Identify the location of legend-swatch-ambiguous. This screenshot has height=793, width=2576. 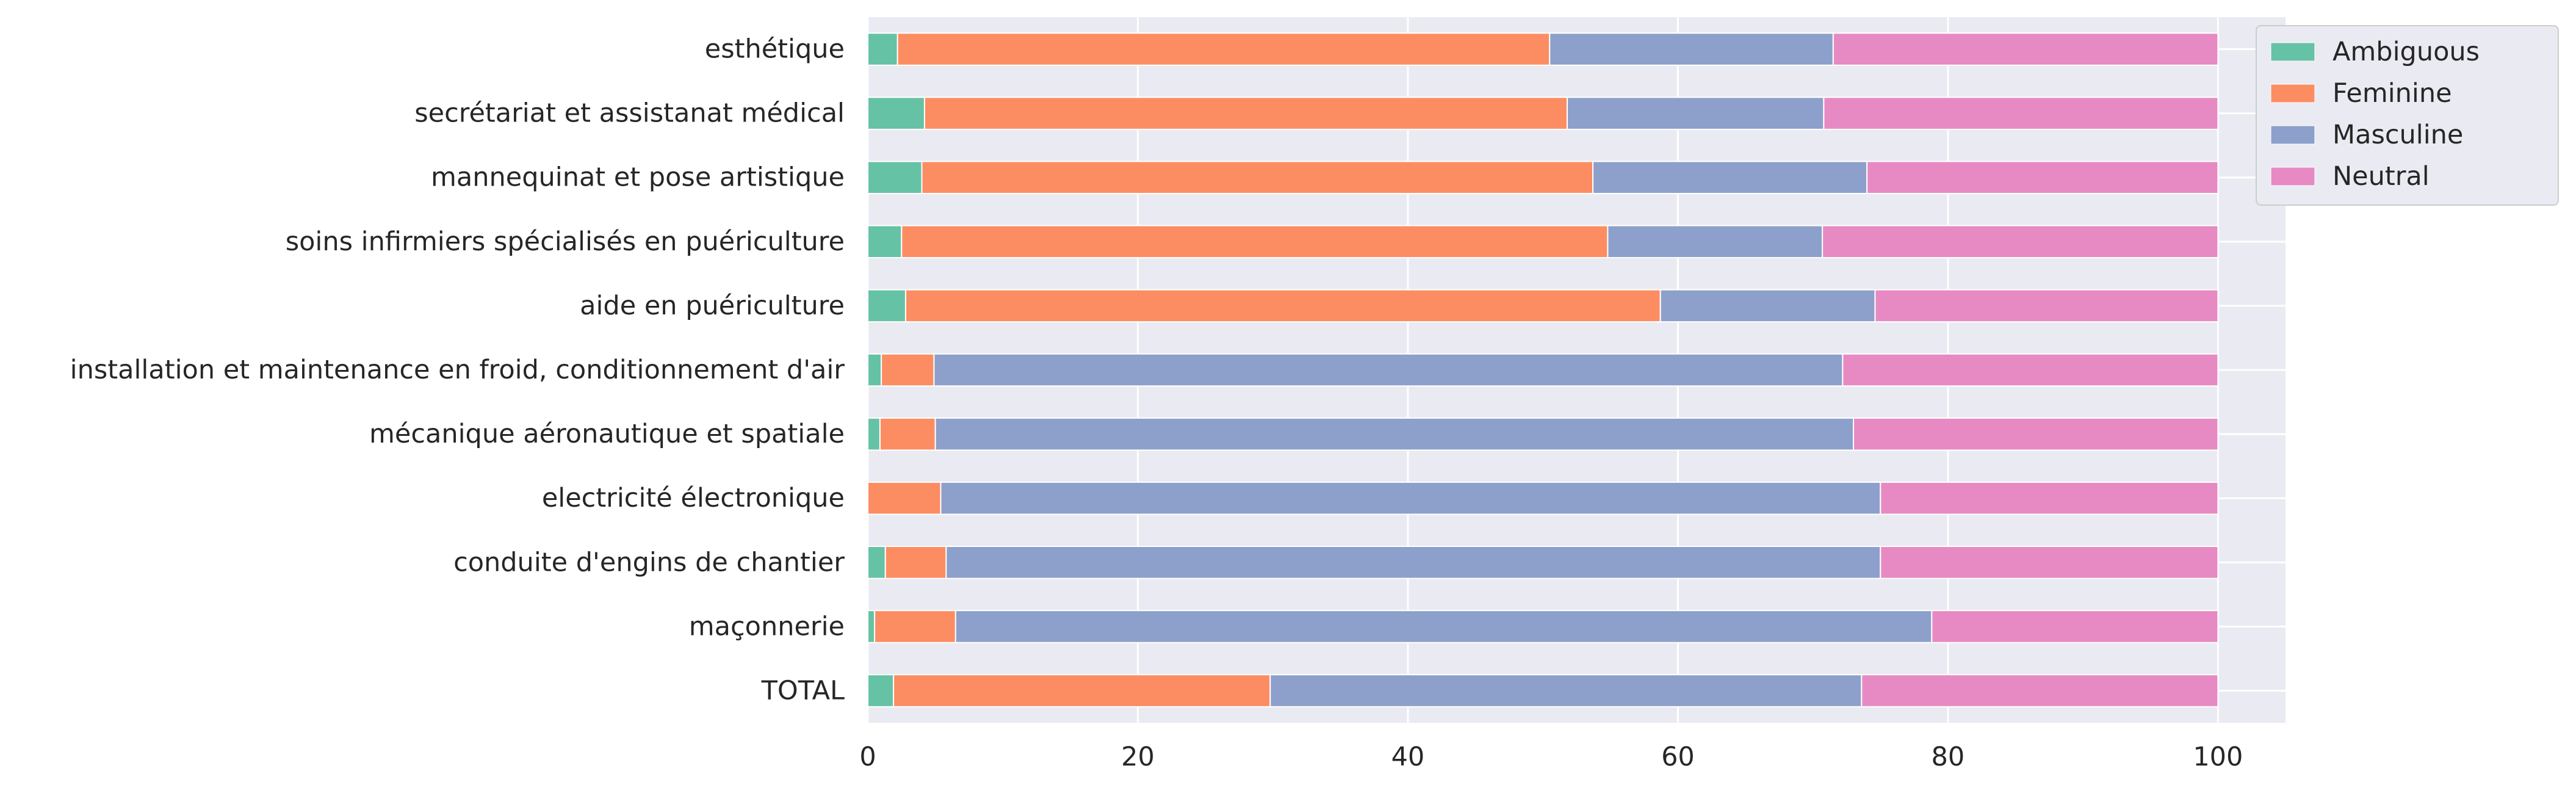
(2292, 52).